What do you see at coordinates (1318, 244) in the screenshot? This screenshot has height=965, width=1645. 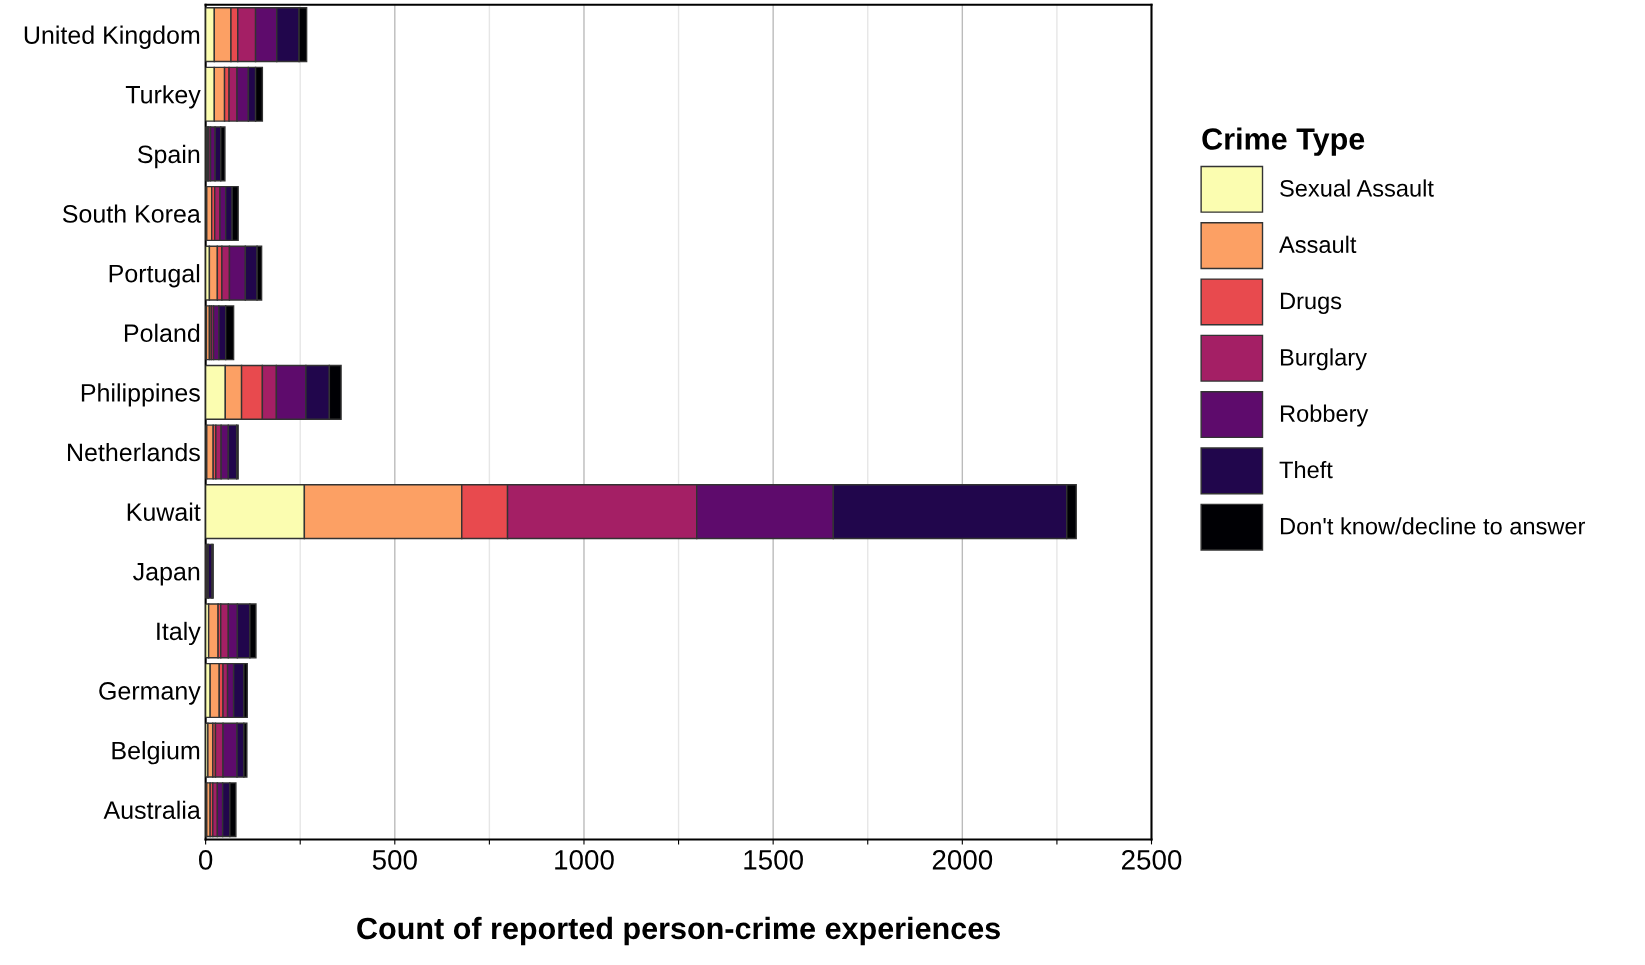 I see `legend-label: Assault` at bounding box center [1318, 244].